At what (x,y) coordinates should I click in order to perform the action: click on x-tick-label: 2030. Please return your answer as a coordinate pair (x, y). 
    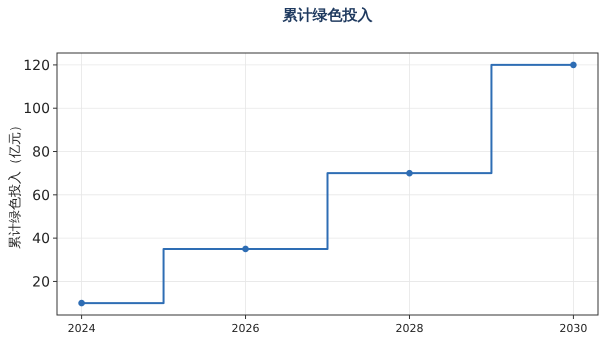
    Looking at the image, I should click on (573, 328).